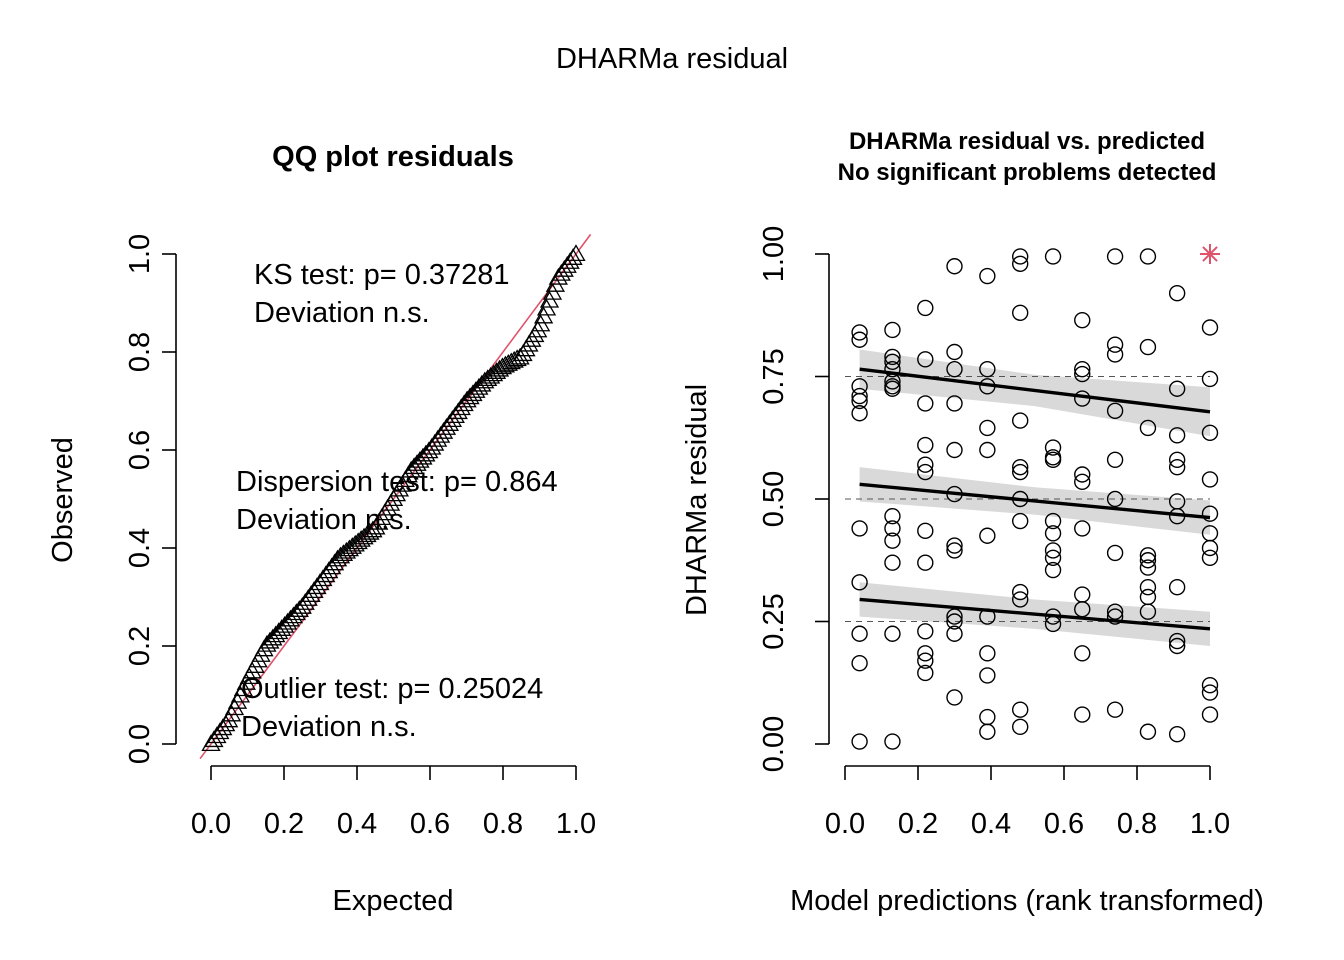 The image size is (1344, 960). What do you see at coordinates (1034, 393) in the screenshot?
I see `quantile-band` at bounding box center [1034, 393].